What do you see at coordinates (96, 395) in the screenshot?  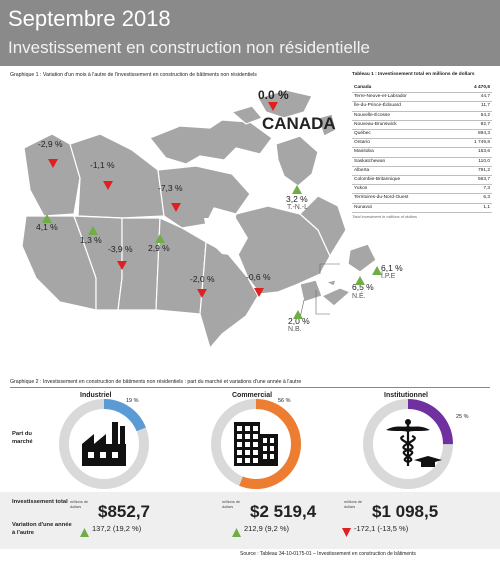 I see `sector-title: Industriel` at bounding box center [96, 395].